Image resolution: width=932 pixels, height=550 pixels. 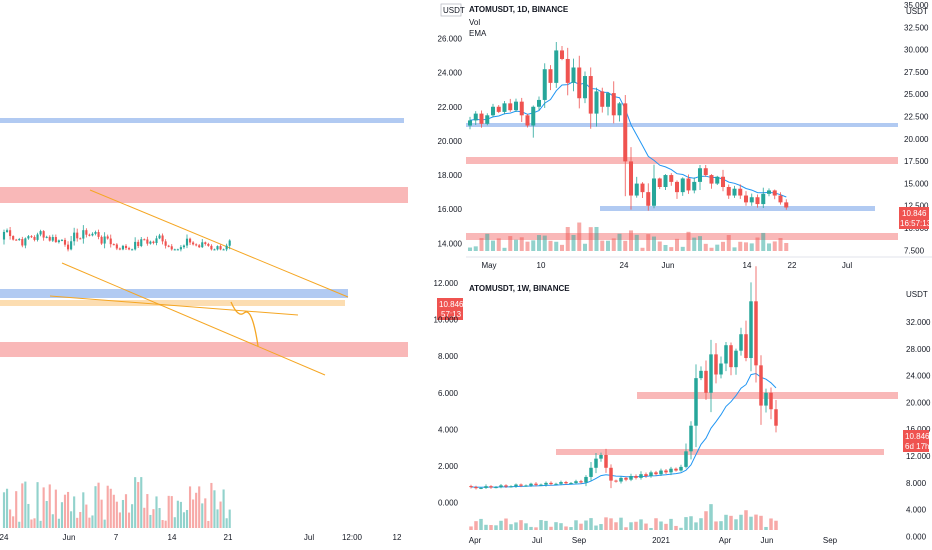 What do you see at coordinates (202, 120) in the screenshot?
I see `left-blue-zone-top` at bounding box center [202, 120].